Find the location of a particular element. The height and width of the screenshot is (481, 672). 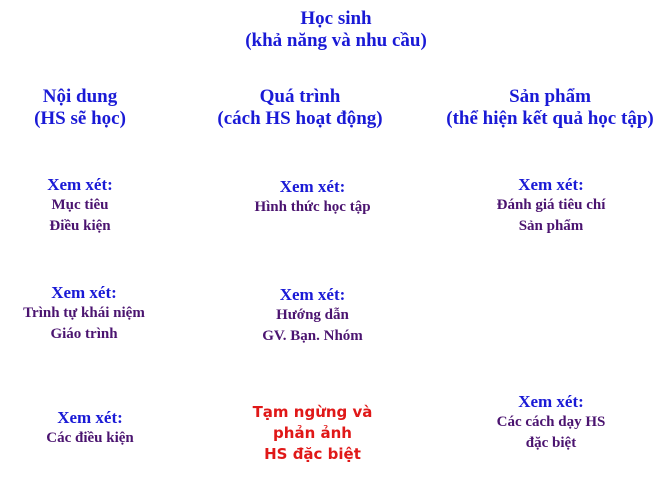

header-content-subtitle: (HS sẽ học) is located at coordinates (80, 118).